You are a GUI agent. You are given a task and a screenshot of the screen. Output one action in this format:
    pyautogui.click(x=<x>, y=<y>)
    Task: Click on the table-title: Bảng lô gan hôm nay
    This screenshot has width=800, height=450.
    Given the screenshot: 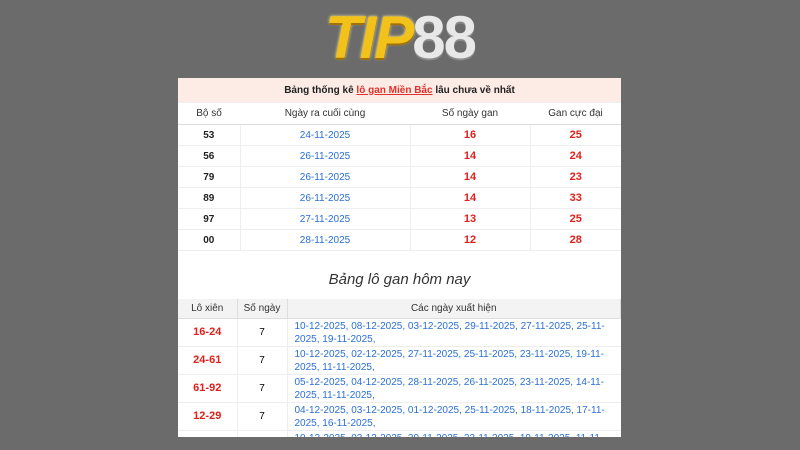 What is the action you would take?
    pyautogui.click(x=399, y=279)
    